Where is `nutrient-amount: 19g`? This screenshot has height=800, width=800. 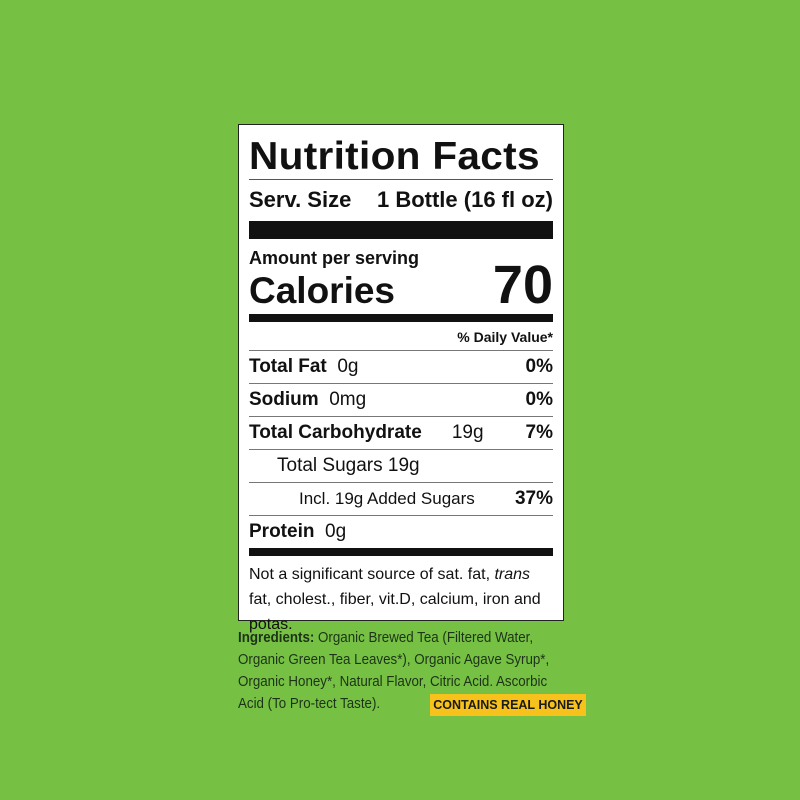
nutrient-amount: 19g is located at coordinates (467, 432).